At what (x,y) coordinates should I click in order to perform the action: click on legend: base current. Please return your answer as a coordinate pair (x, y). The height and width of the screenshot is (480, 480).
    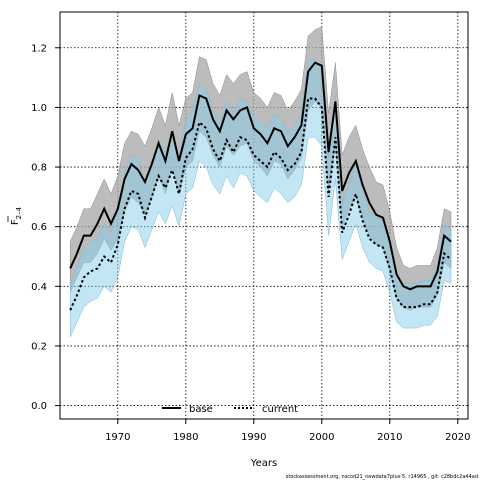
    Looking at the image, I should click on (230, 409).